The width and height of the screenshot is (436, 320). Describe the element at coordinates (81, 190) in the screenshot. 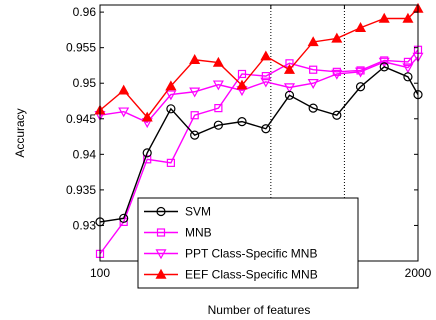

I see `y-tick-label: 0.935` at that location.